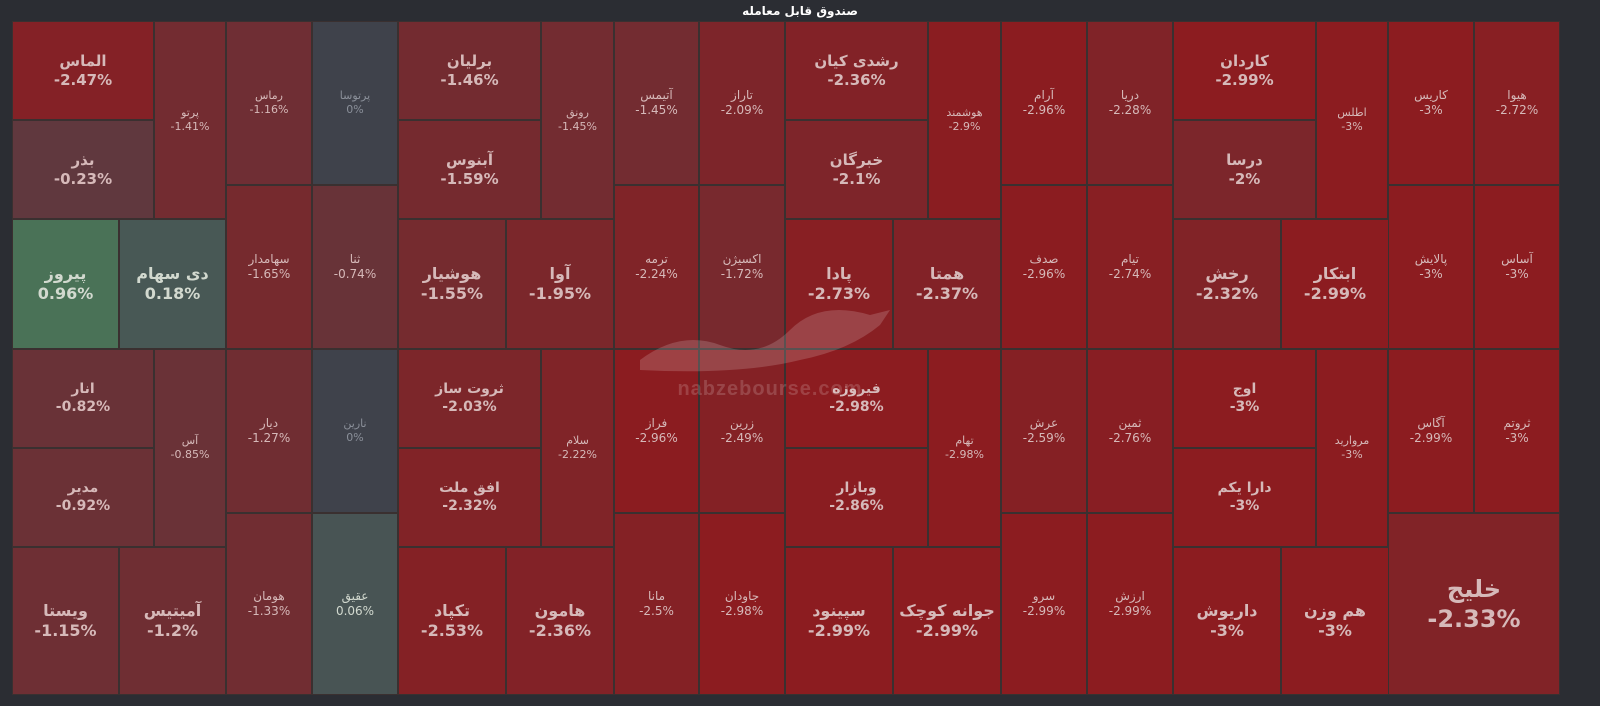  What do you see at coordinates (856, 169) in the screenshot?
I see `treemap-cell: خبرگان -2.1%` at bounding box center [856, 169].